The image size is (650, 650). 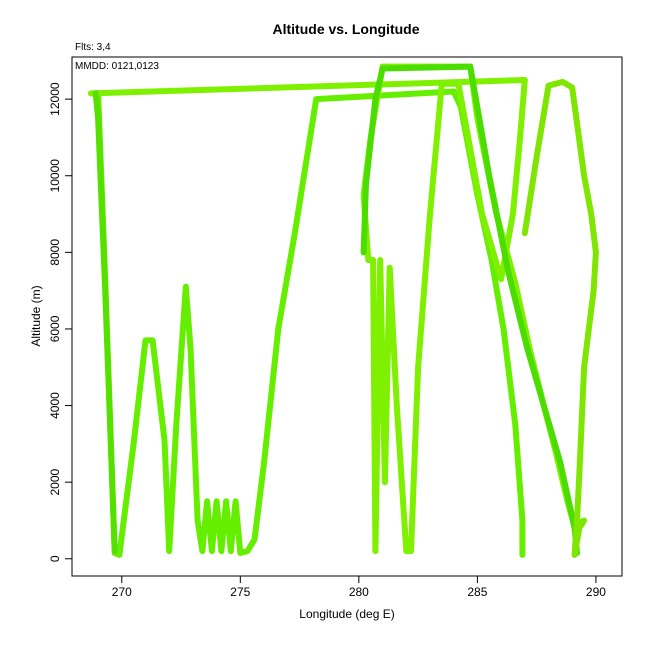 I want to click on y-tick-label: 0, so click(x=55, y=558).